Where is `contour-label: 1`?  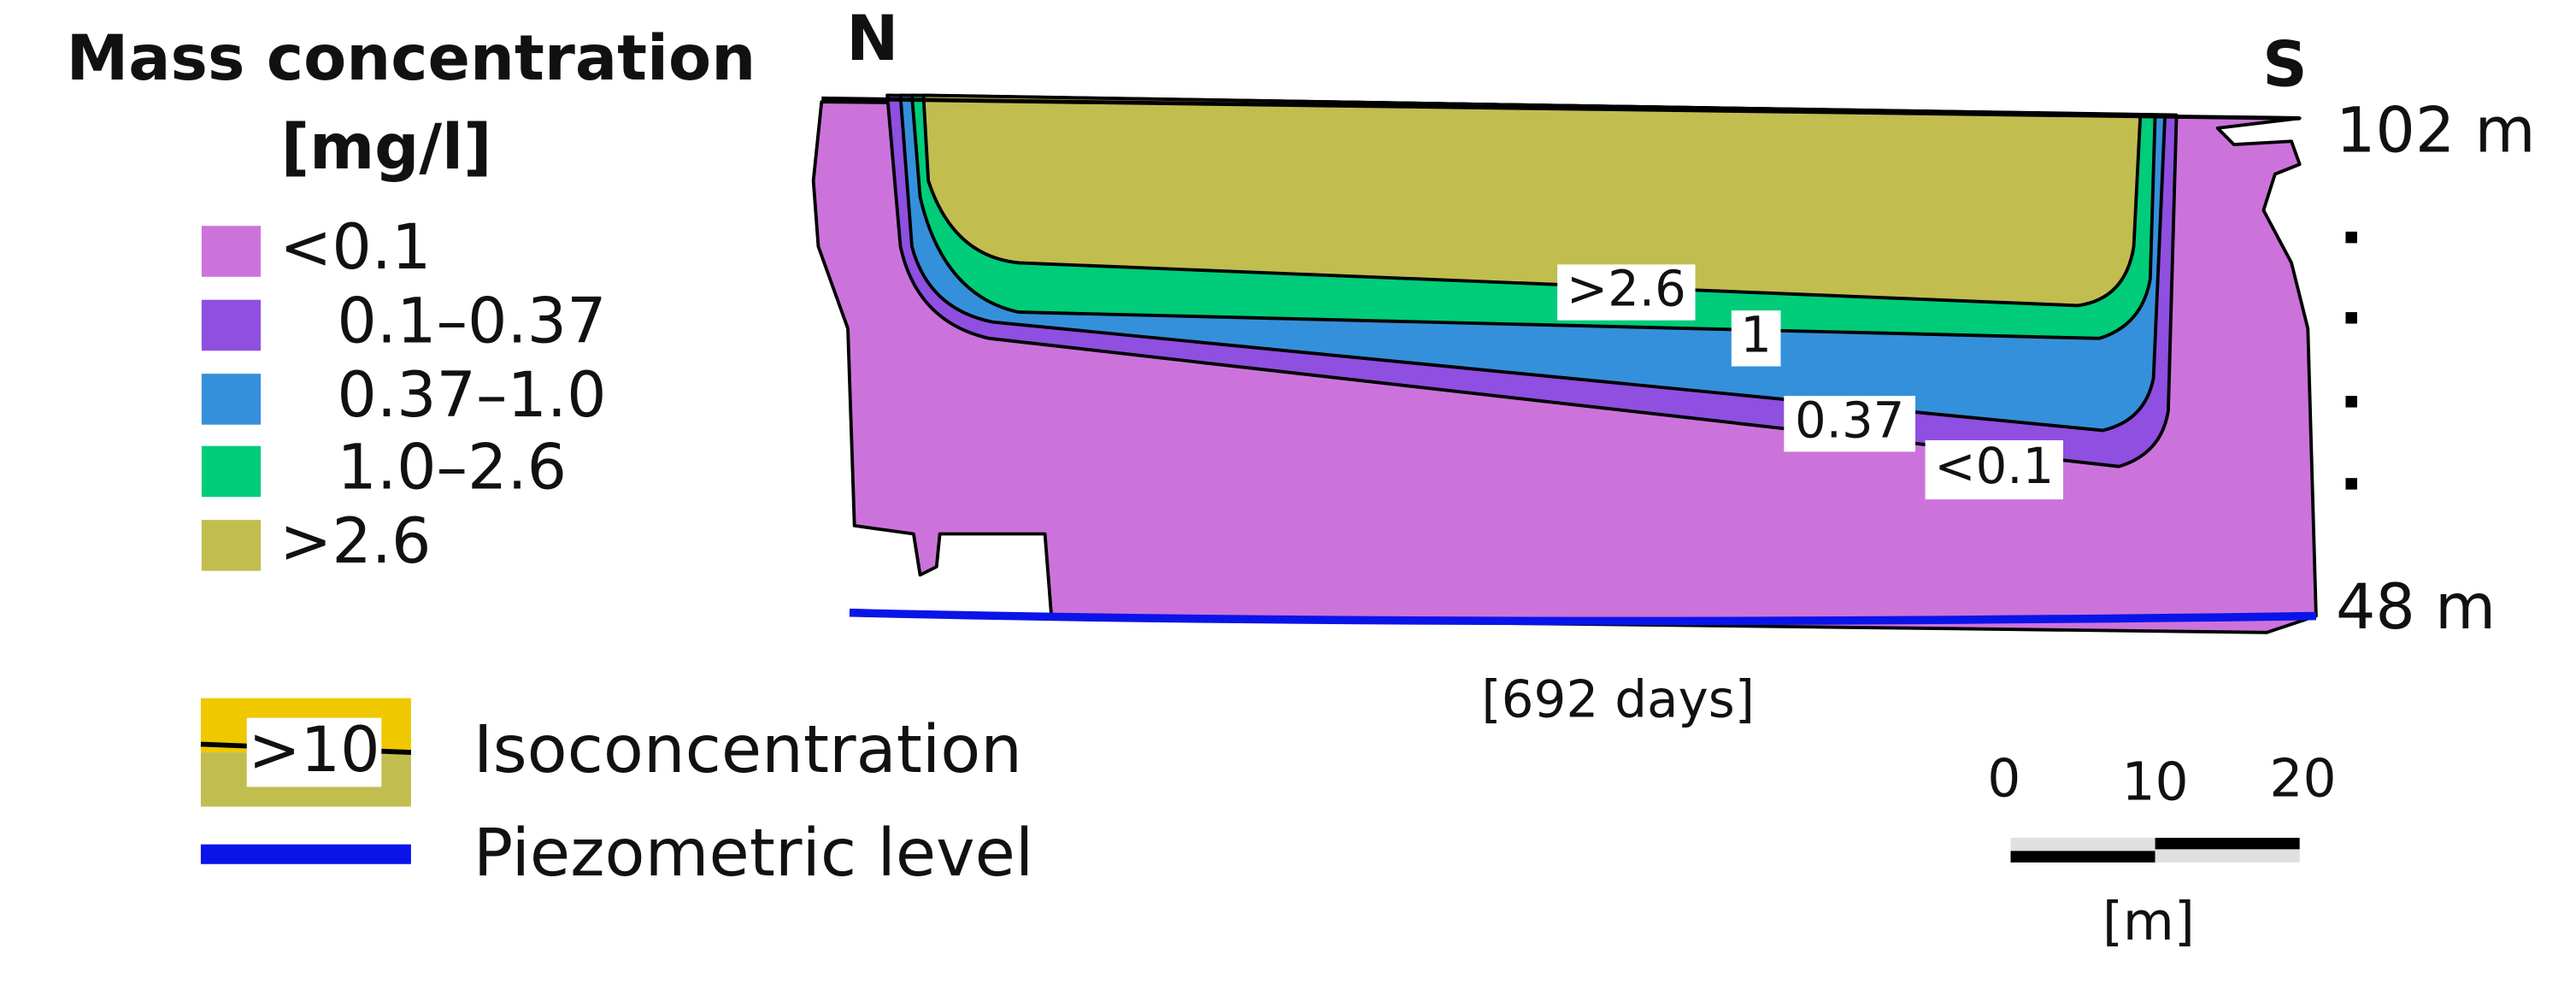
contour-label: 1 is located at coordinates (1756, 334).